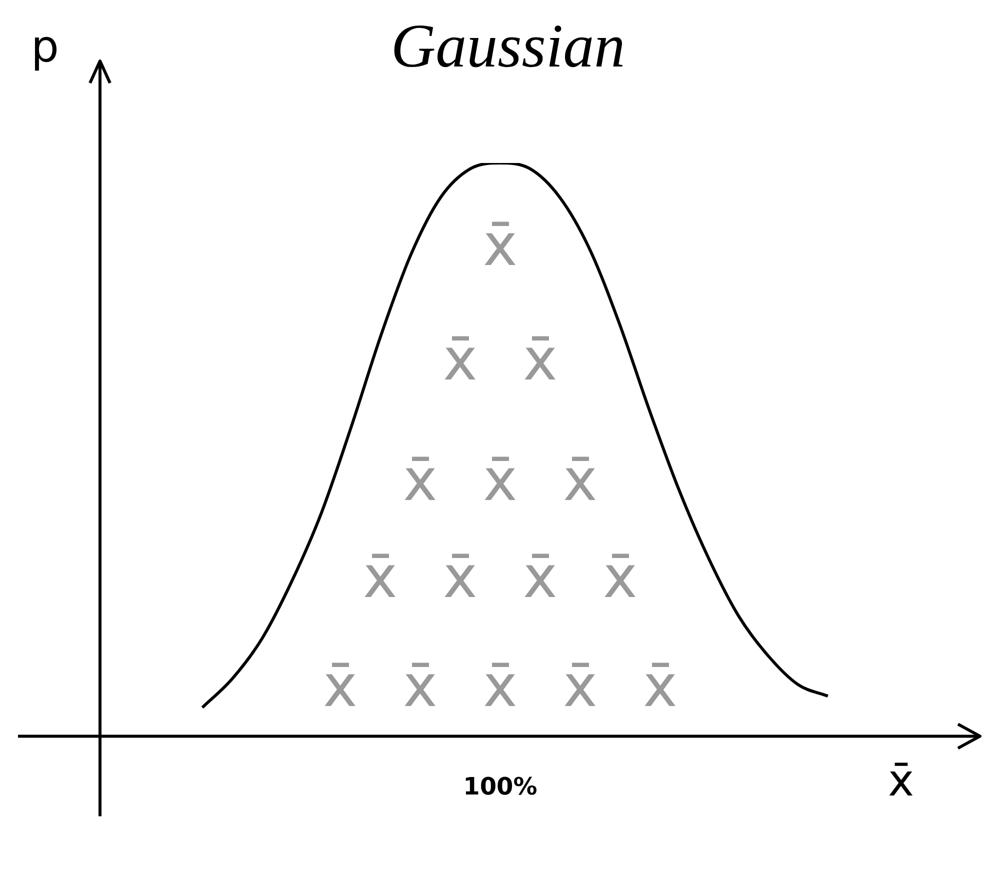 The width and height of the screenshot is (995, 893). Describe the element at coordinates (45, 46) in the screenshot. I see `y-axis-title: p` at that location.